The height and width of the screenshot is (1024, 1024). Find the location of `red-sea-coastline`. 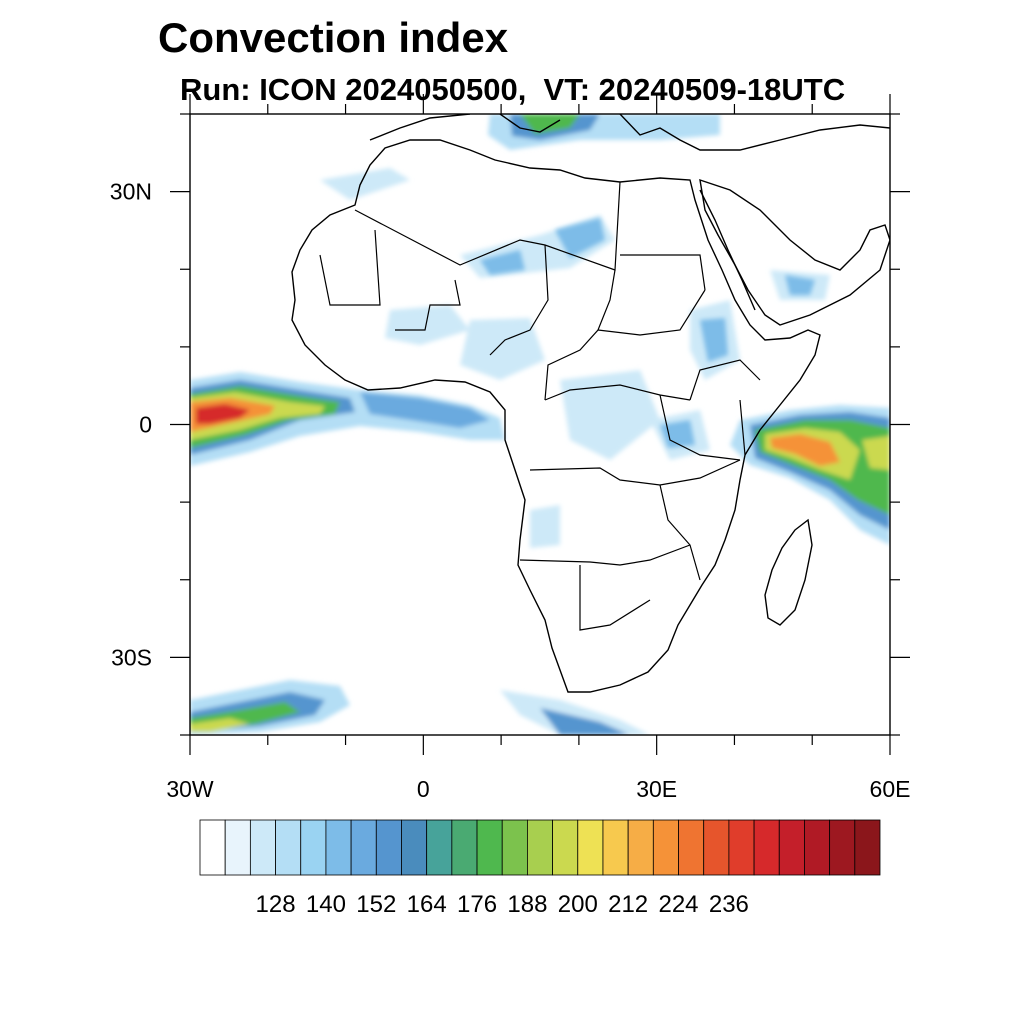

red-sea-coastline is located at coordinates (727, 250).